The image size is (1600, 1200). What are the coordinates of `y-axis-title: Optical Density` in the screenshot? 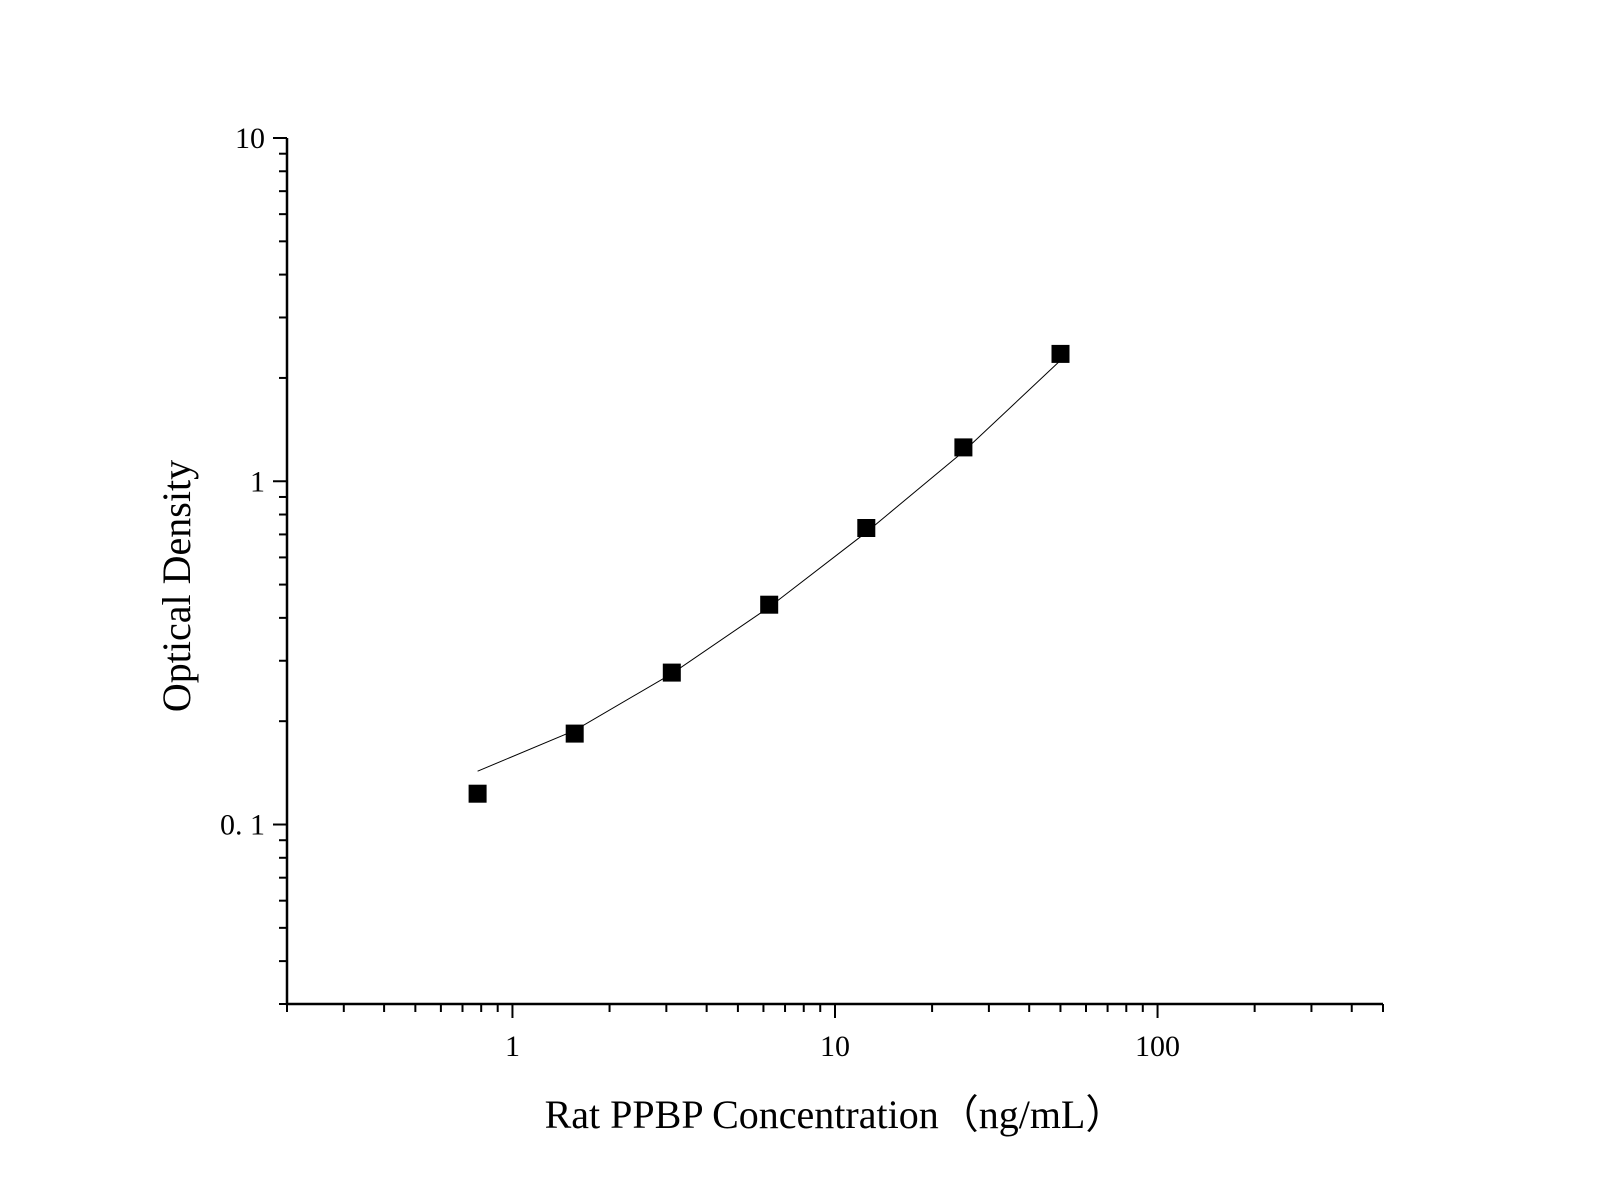 It's located at (176, 586).